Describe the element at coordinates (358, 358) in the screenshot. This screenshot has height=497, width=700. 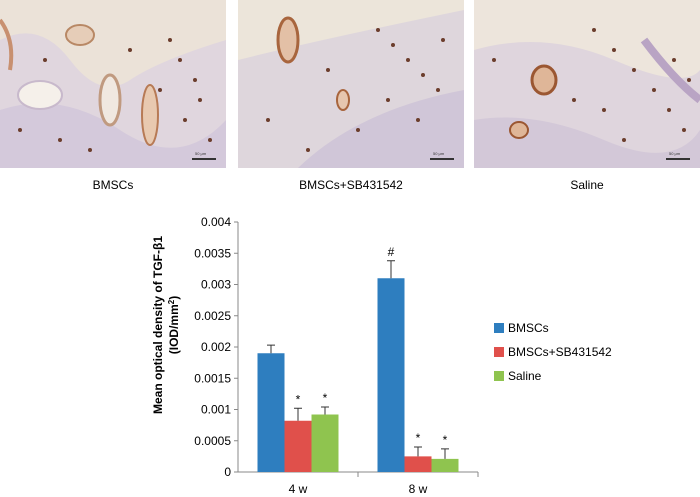
I see `chart-bars: * * # * *` at that location.